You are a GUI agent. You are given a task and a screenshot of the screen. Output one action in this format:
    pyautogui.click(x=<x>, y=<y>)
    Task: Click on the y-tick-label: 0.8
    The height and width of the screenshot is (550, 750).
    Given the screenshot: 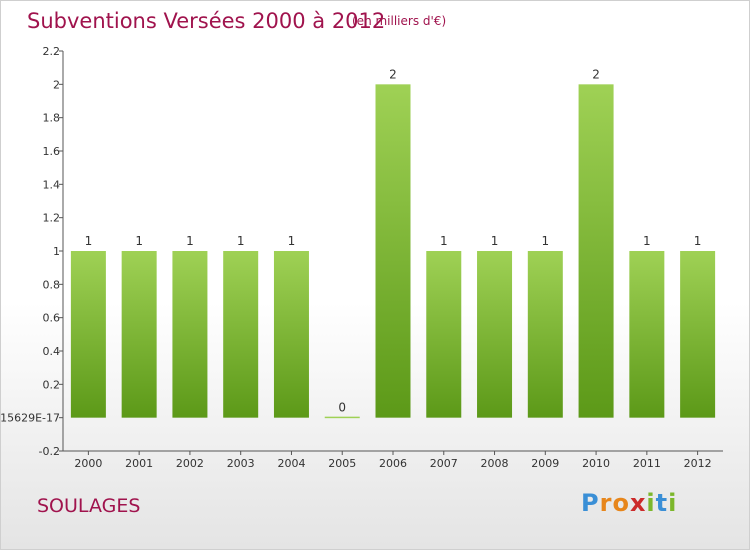 What is the action you would take?
    pyautogui.click(x=52, y=284)
    